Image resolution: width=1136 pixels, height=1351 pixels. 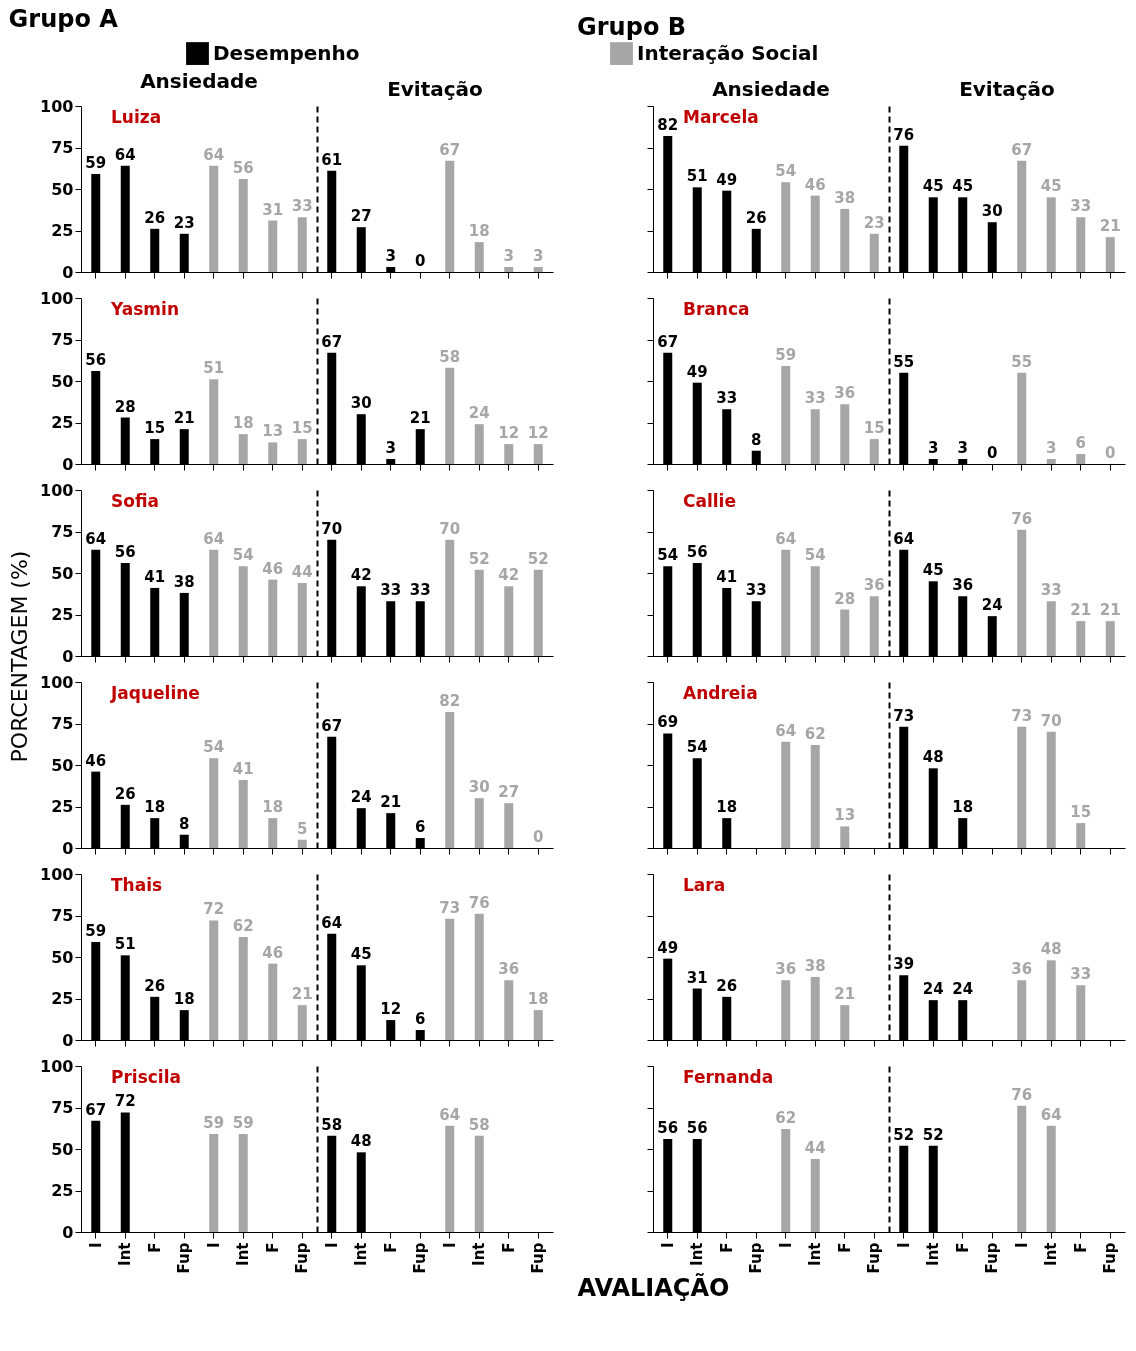 I want to click on data-label: 23, so click(x=184, y=222).